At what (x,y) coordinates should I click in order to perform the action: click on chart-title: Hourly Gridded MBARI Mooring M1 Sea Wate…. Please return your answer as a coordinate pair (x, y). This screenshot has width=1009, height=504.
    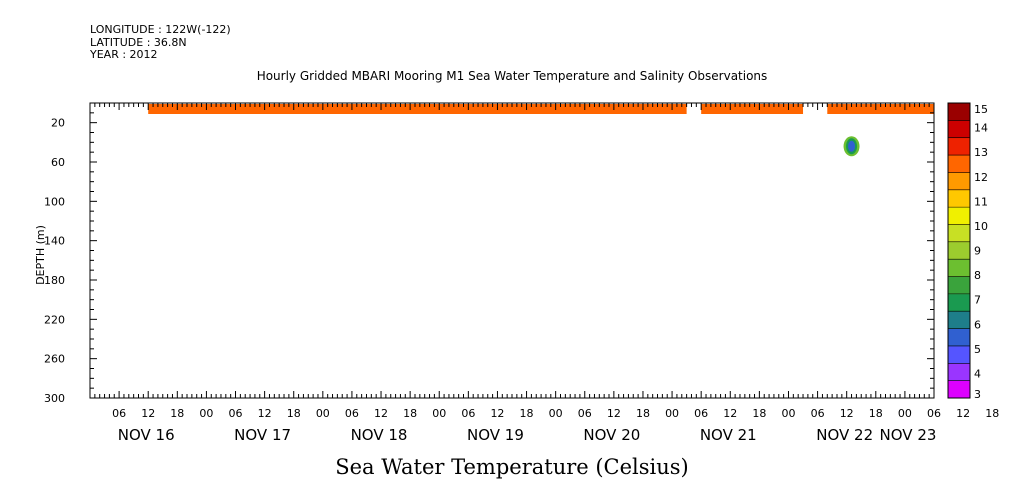
    Looking at the image, I should click on (512, 76).